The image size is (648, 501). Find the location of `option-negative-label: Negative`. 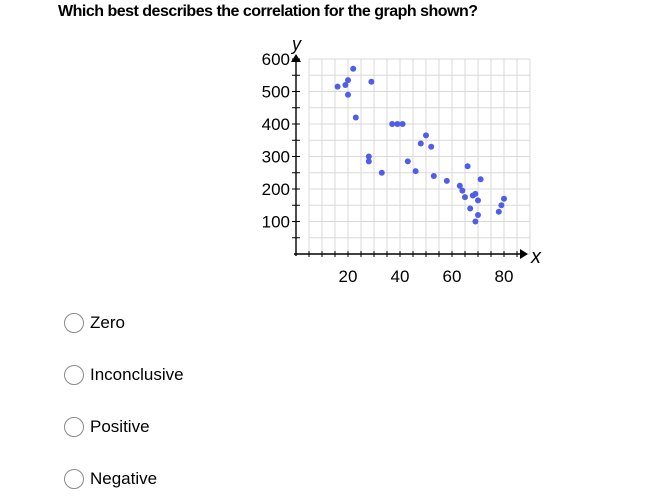

option-negative-label: Negative is located at coordinates (124, 478).